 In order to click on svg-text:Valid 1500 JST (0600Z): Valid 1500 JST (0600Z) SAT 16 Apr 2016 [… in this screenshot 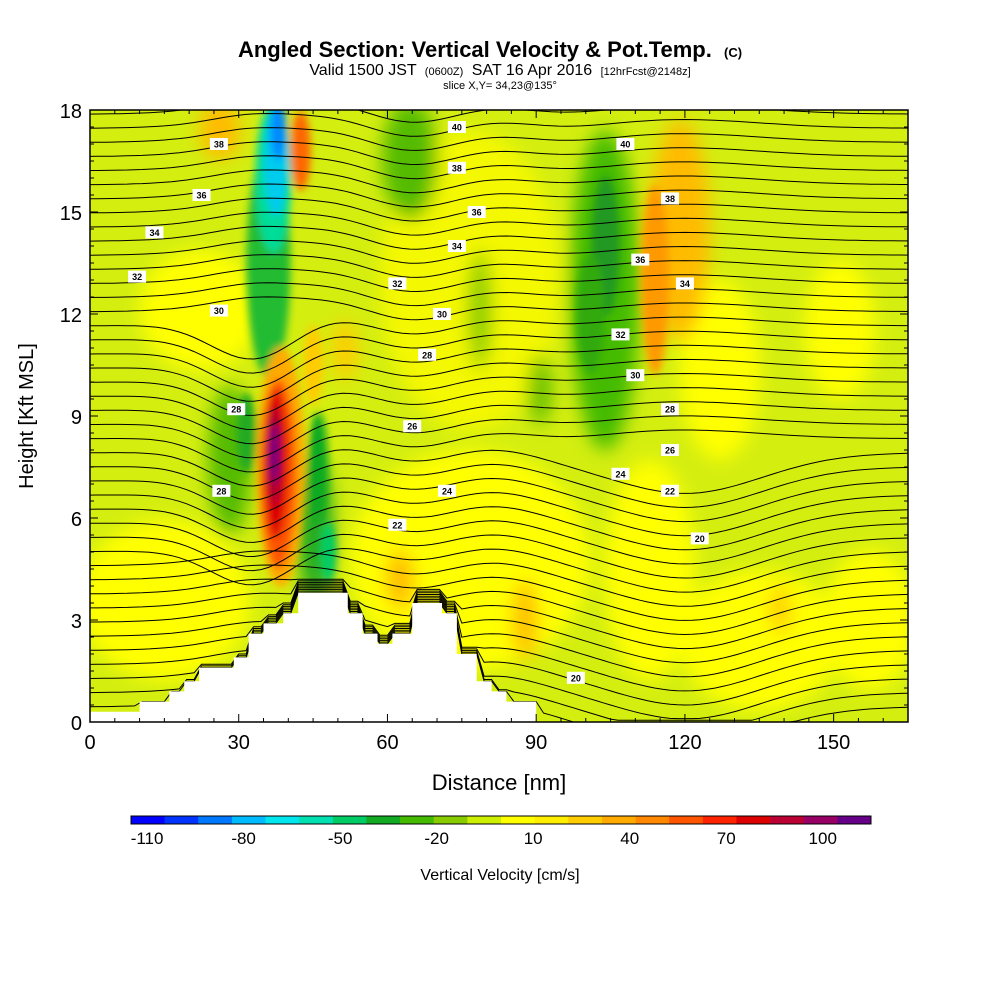, I will do `click(499, 70)`.